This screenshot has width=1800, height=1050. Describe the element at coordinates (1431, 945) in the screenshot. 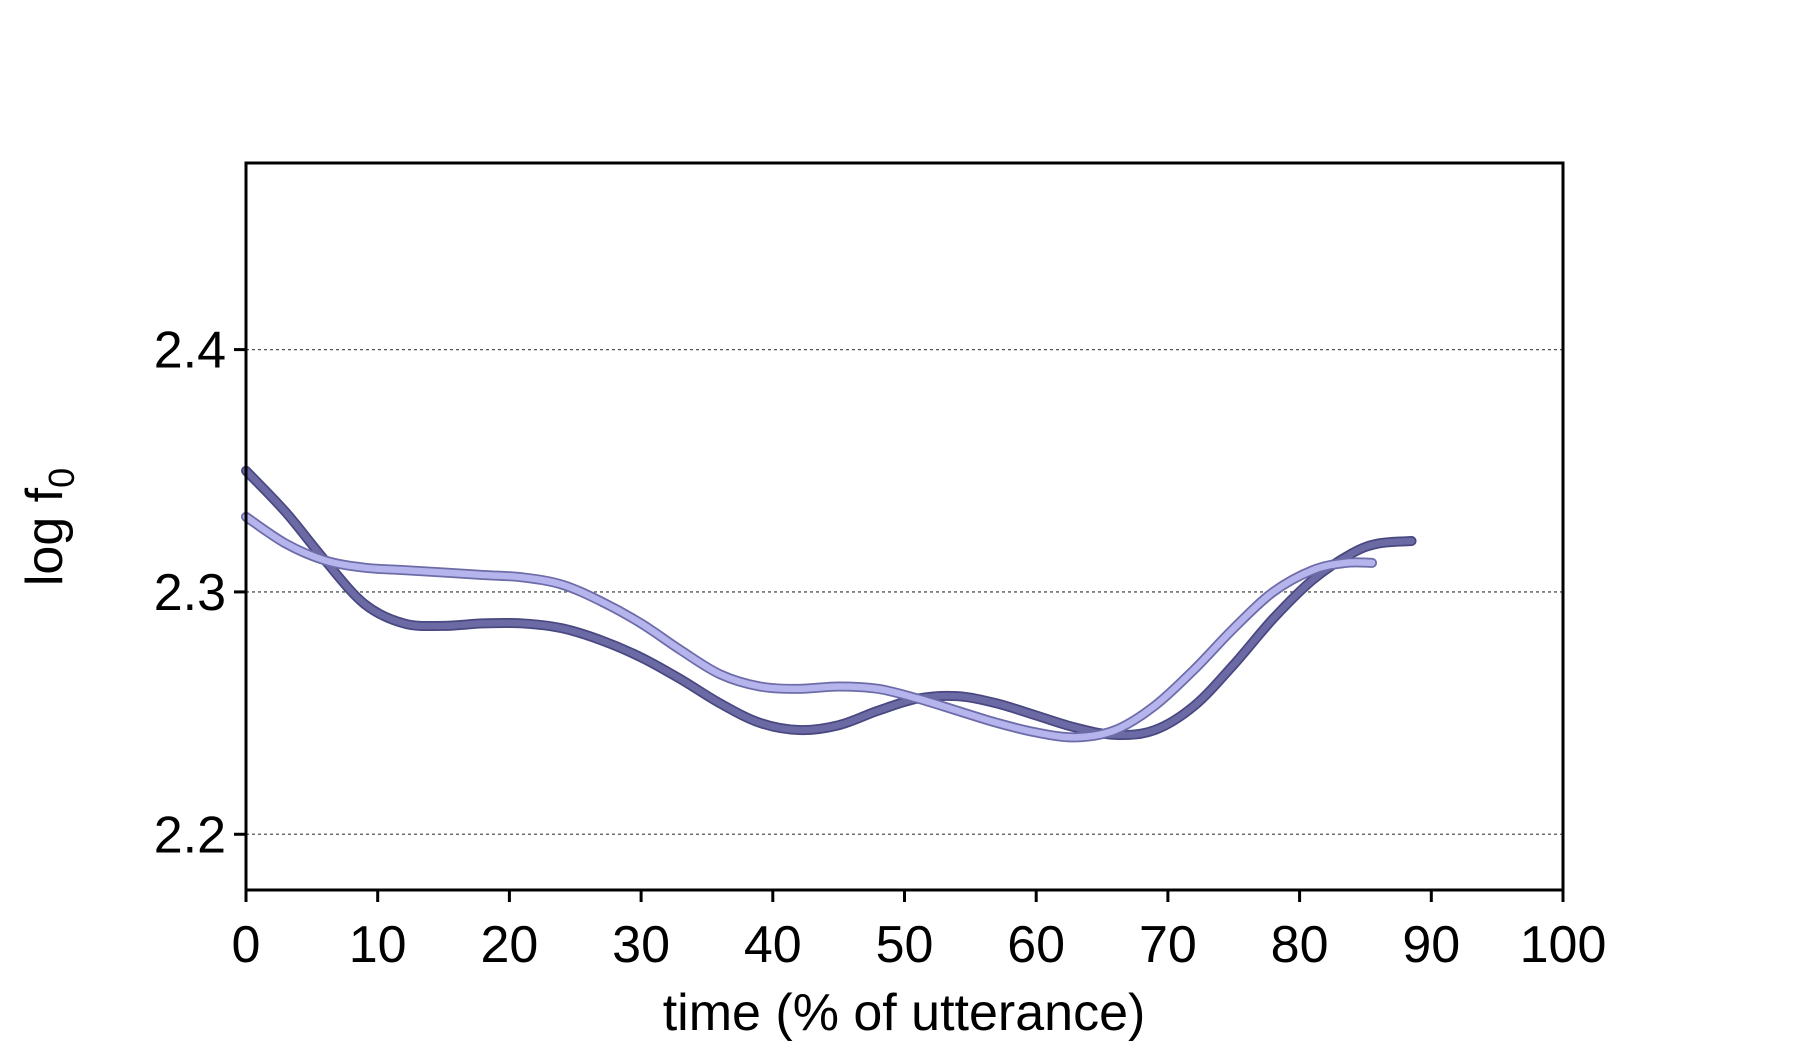

I see `x-tick-label: 90` at that location.